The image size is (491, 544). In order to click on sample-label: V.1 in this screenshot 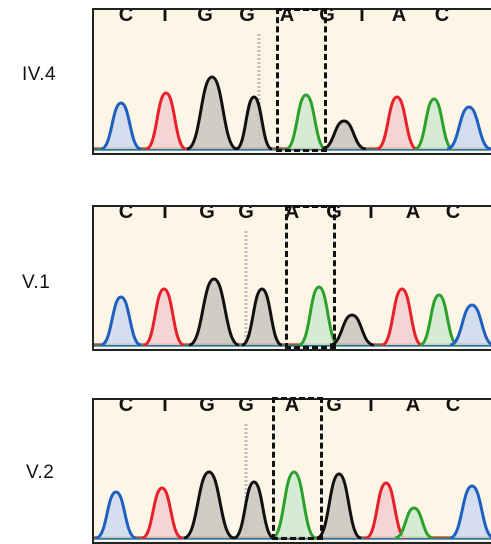, I will do `click(36, 282)`.